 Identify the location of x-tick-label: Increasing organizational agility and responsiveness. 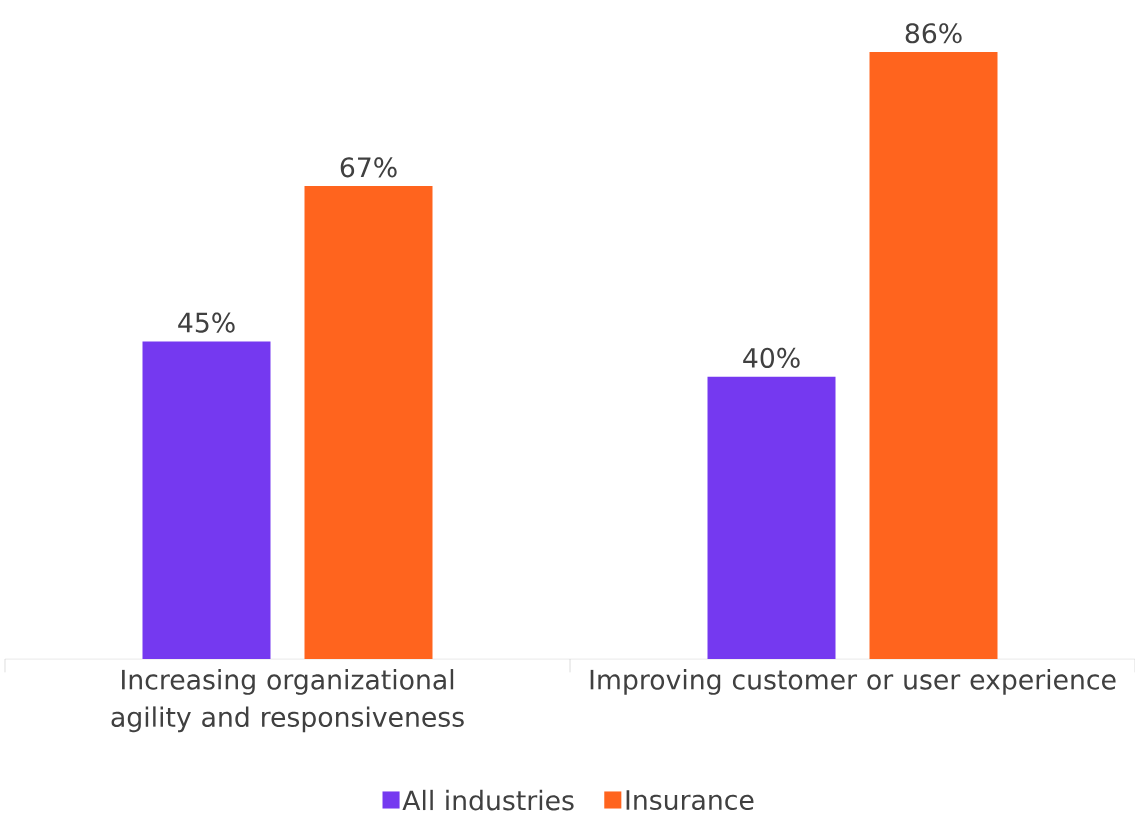
(287, 701).